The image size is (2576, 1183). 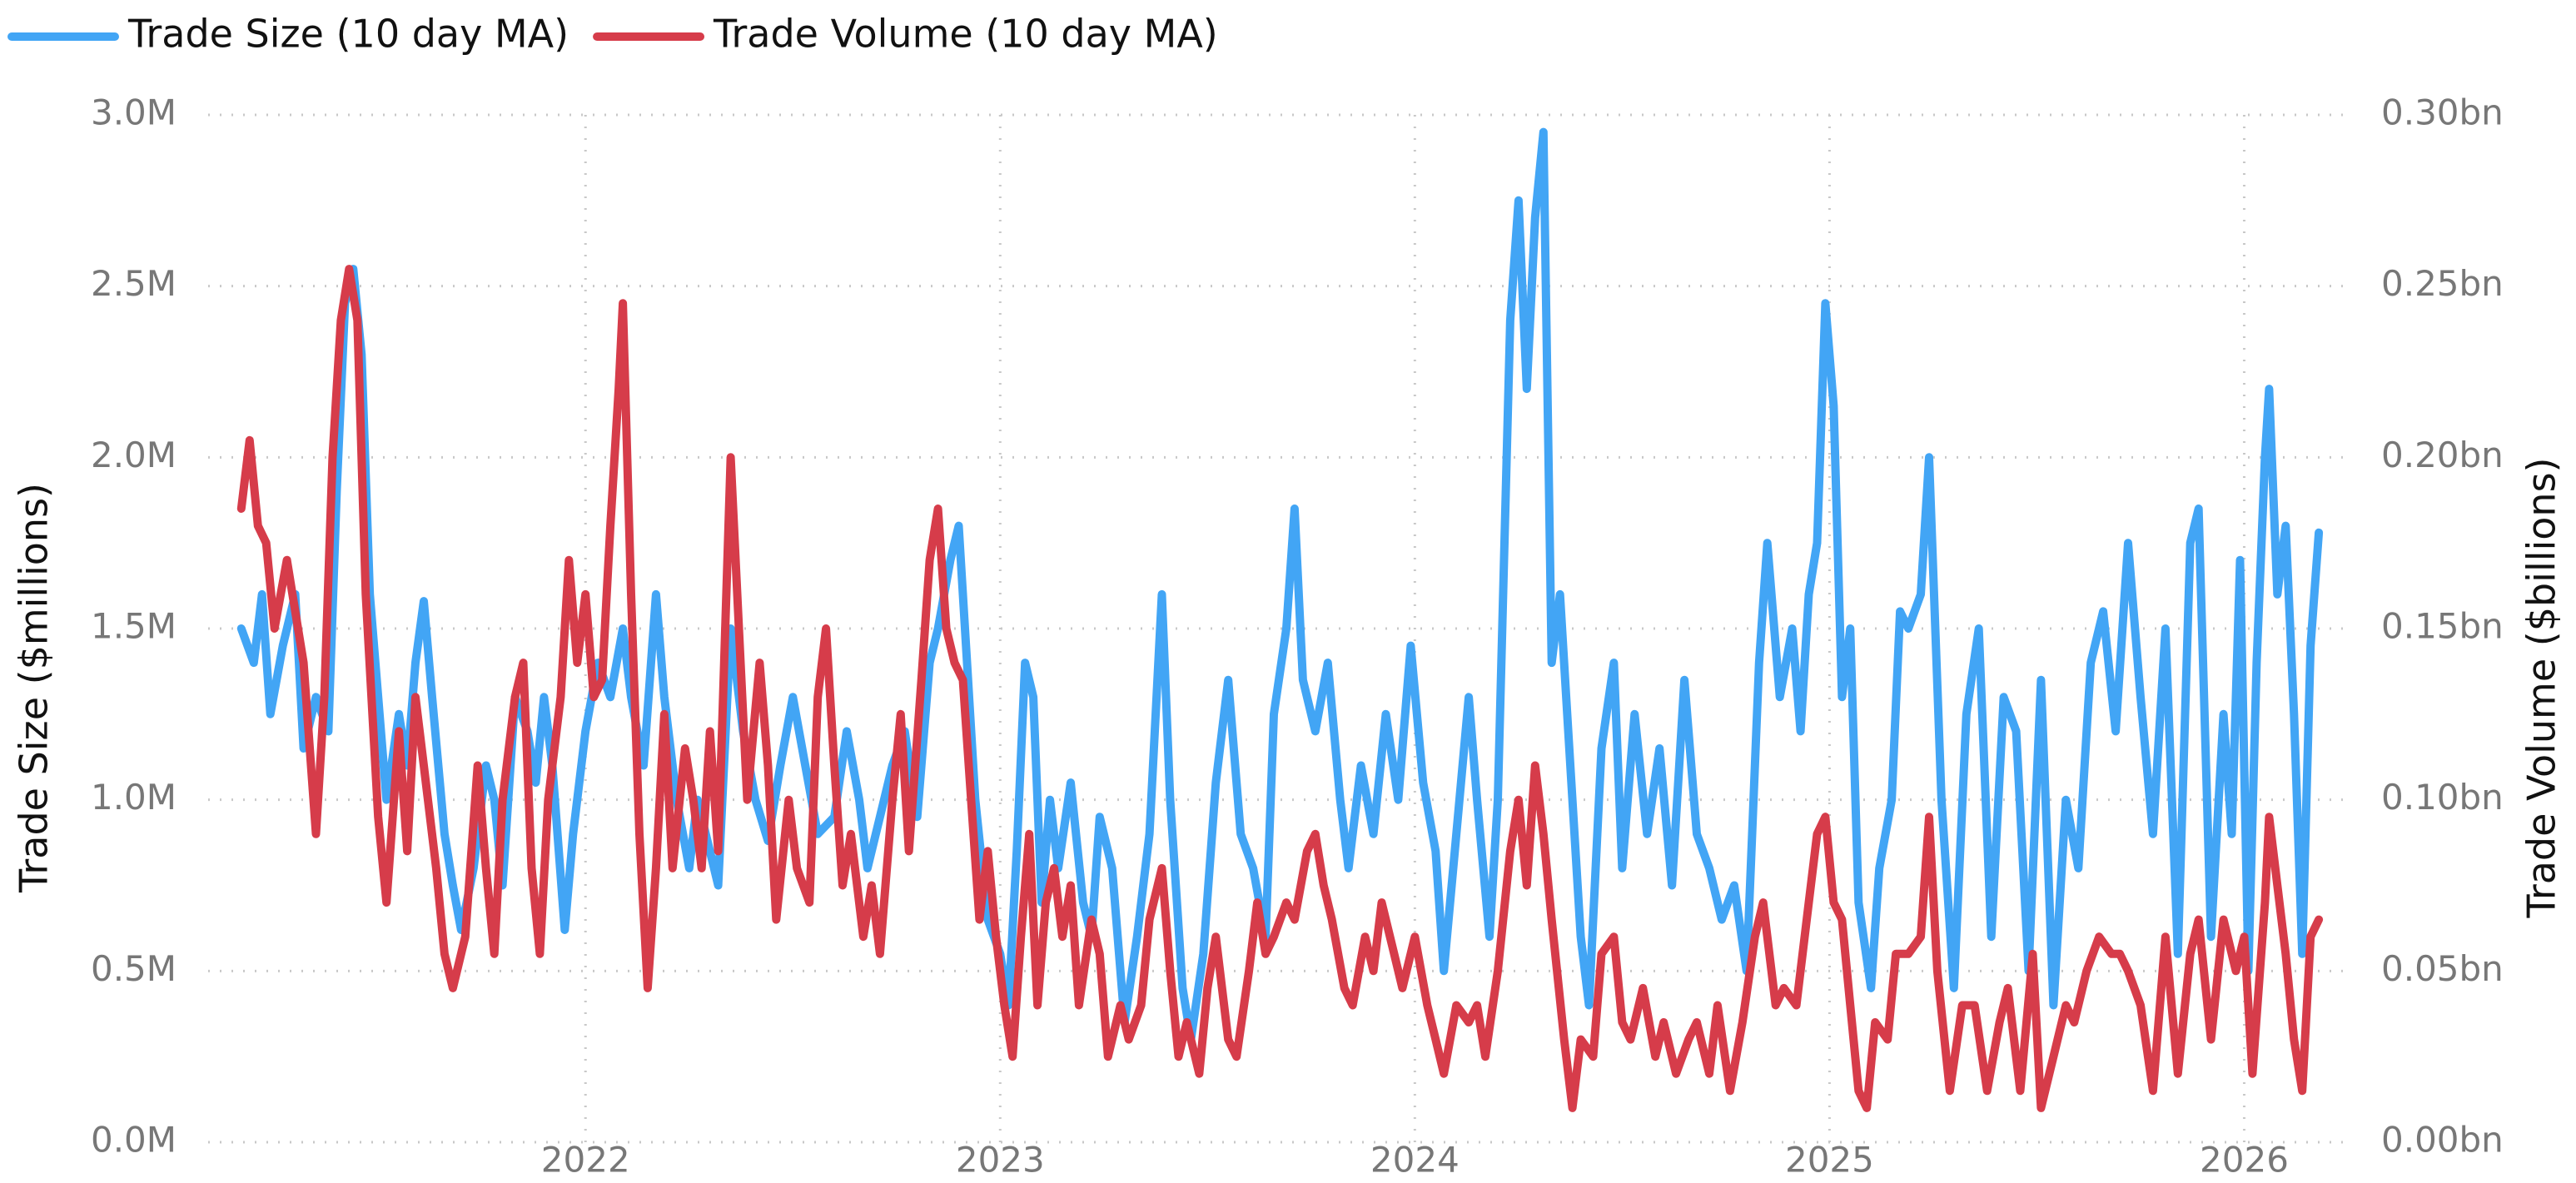 What do you see at coordinates (134, 455) in the screenshot?
I see `y-tick-label: 2.0M` at bounding box center [134, 455].